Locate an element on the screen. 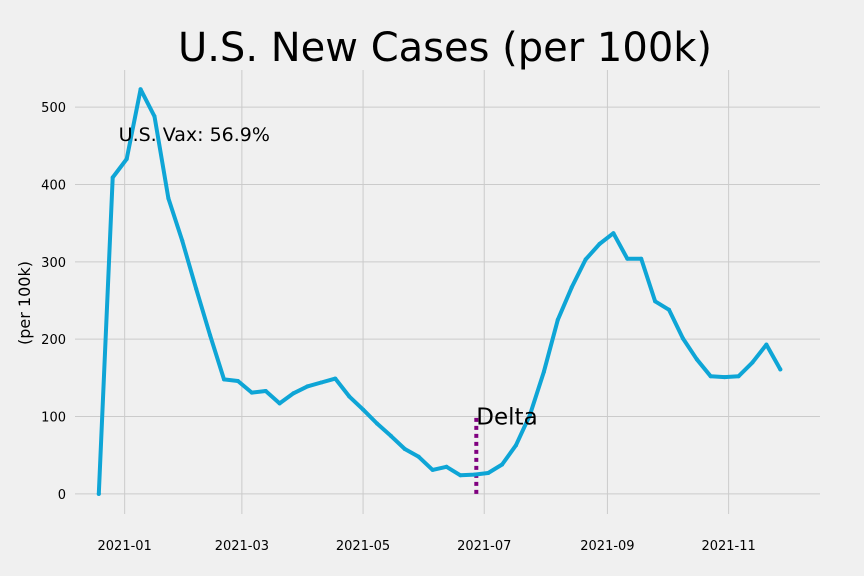 The height and width of the screenshot is (576, 864). y-axis-label: (per 100k) is located at coordinates (24, 303).